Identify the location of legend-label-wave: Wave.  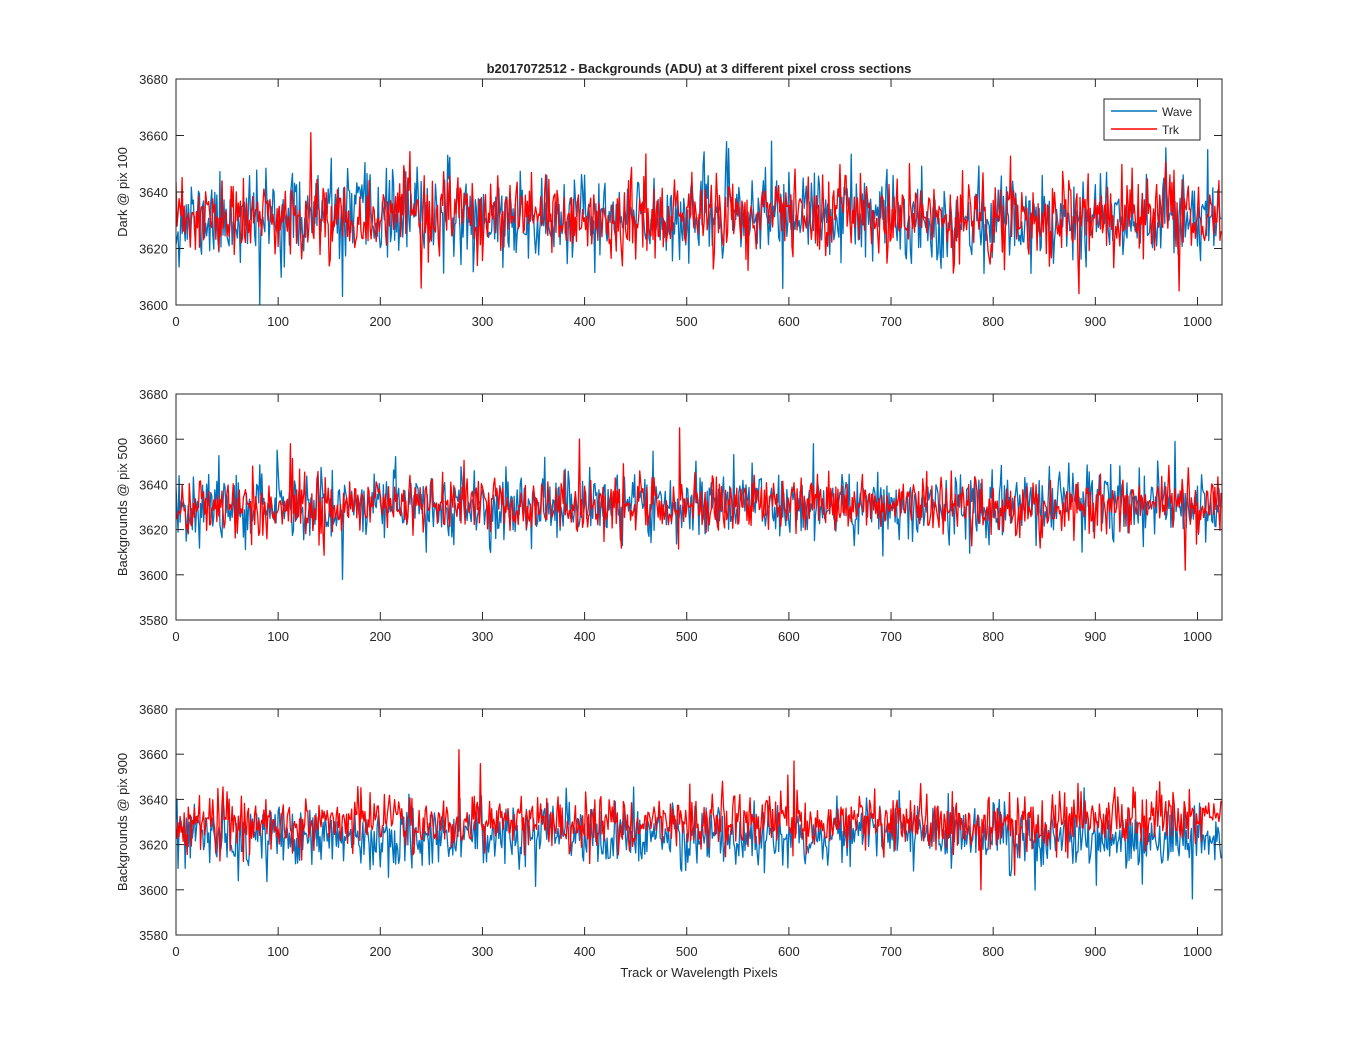
(1177, 112).